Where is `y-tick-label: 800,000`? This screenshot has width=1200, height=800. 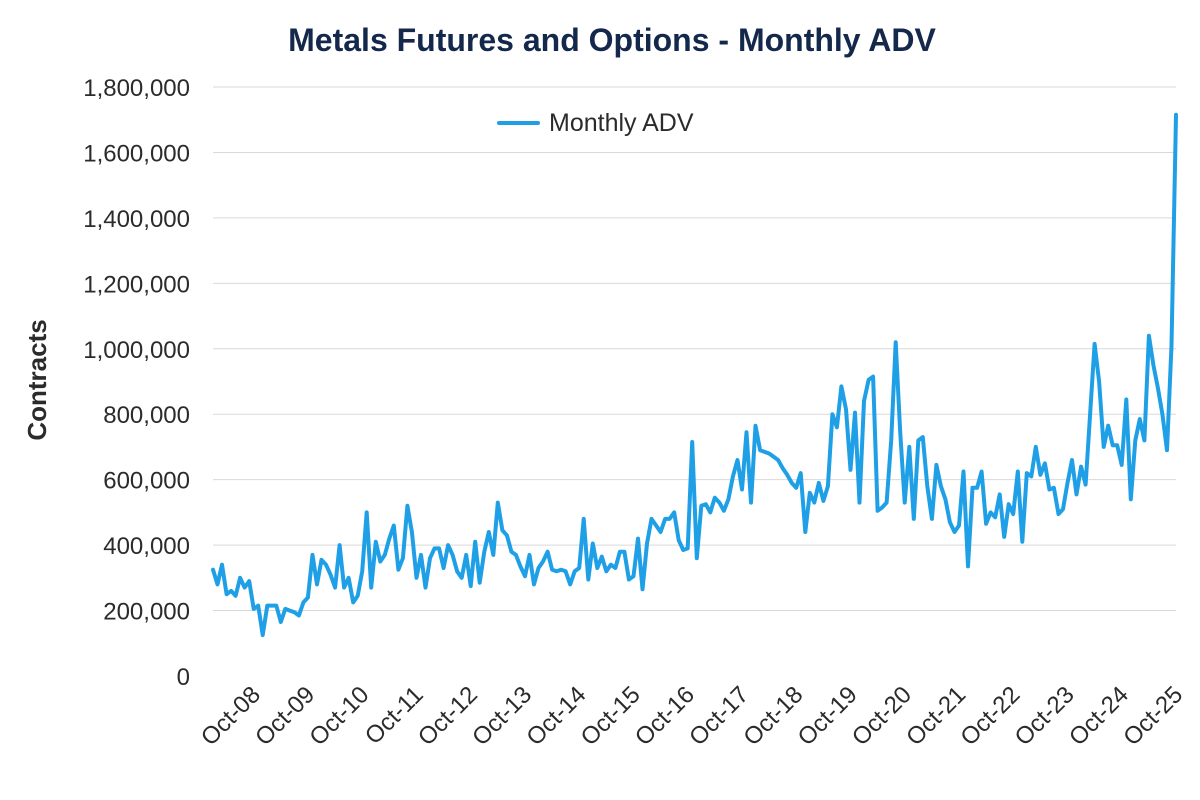 y-tick-label: 800,000 is located at coordinates (146, 415).